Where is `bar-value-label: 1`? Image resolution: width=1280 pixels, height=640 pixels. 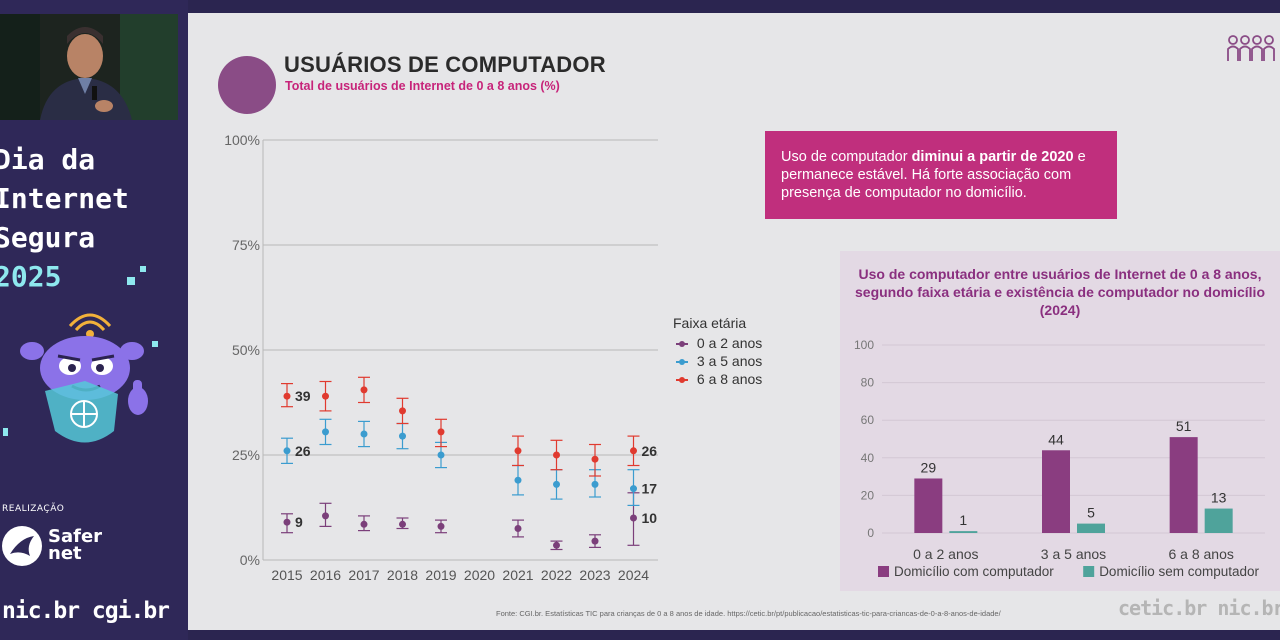
bar-value-label: 1 is located at coordinates (963, 520).